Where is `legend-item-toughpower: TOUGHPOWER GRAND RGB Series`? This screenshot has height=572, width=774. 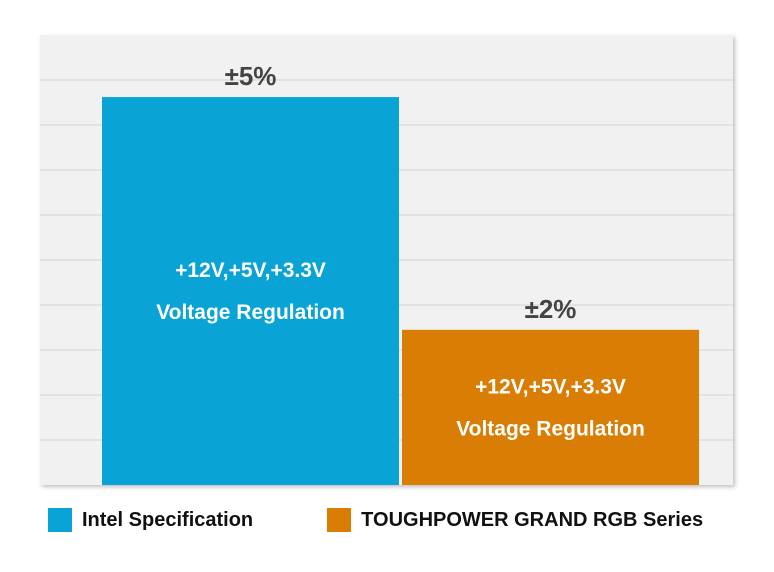
legend-item-toughpower: TOUGHPOWER GRAND RGB Series is located at coordinates (515, 520).